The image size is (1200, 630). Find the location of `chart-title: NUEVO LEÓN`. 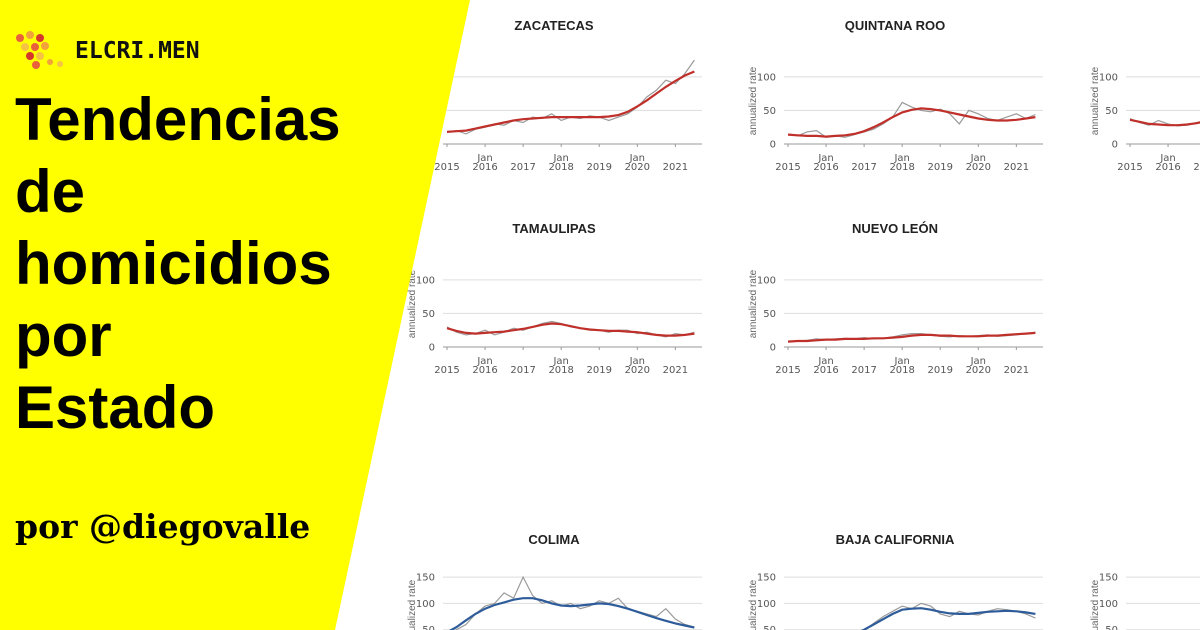

chart-title: NUEVO LEÓN is located at coordinates (895, 228).